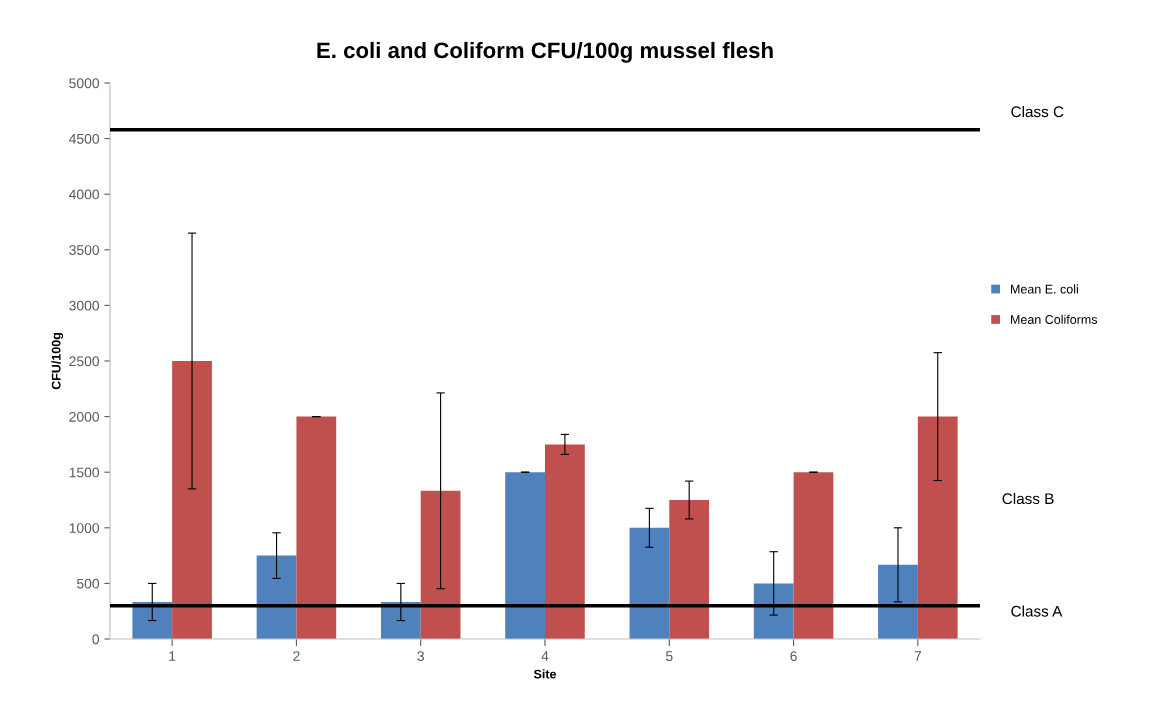 This screenshot has width=1153, height=711. I want to click on y-tick-label: 4000, so click(84, 194).